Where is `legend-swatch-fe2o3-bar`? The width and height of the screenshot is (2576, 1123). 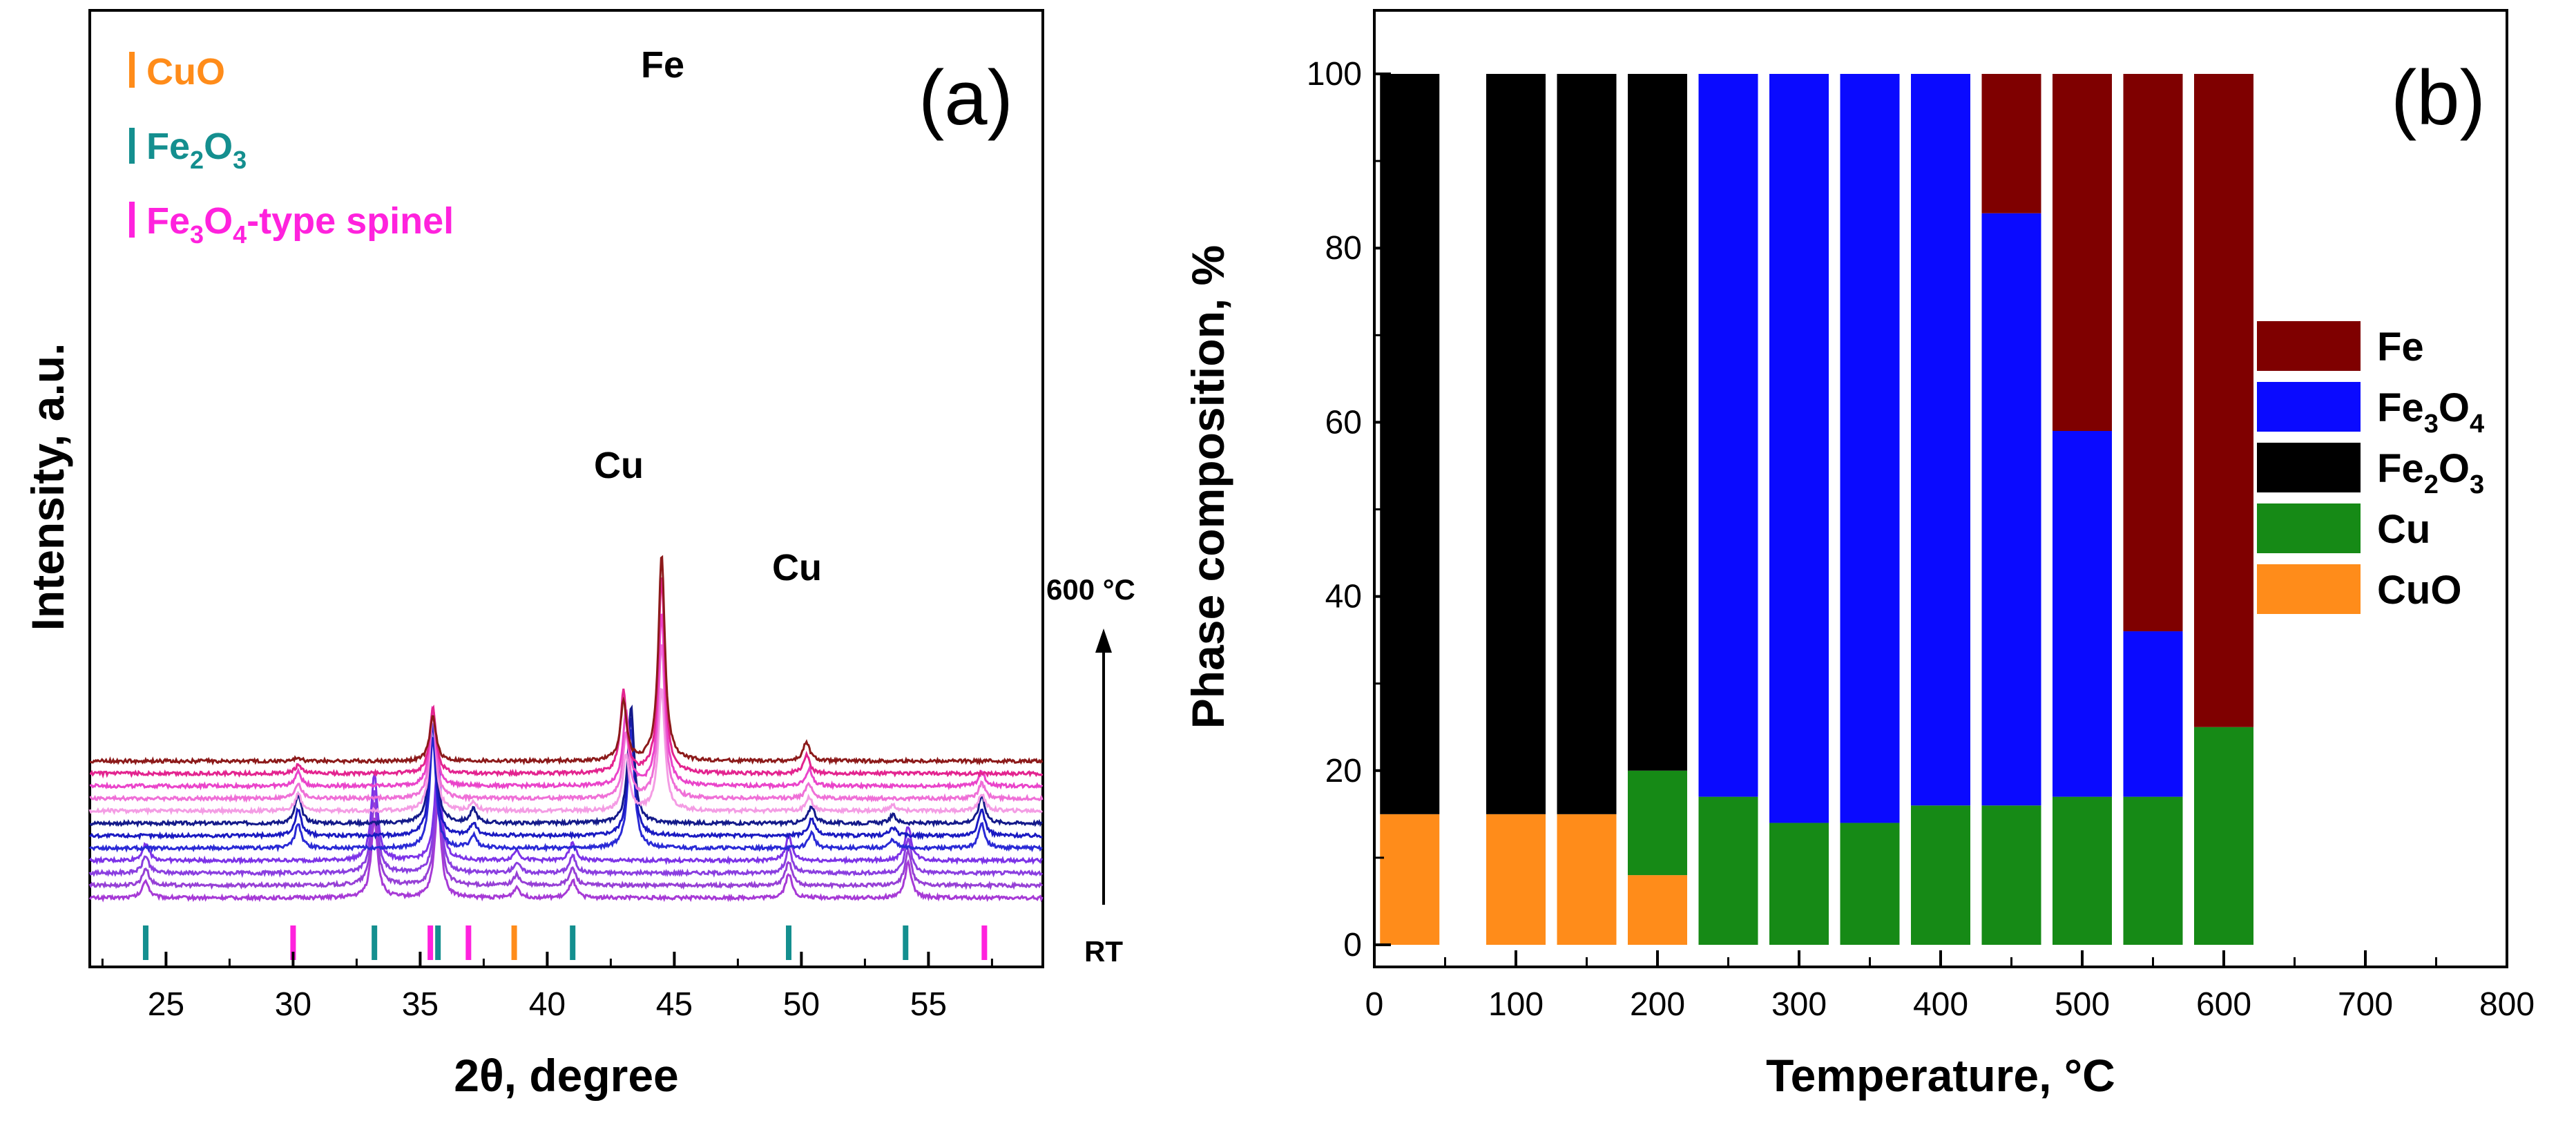
legend-swatch-fe2o3-bar is located at coordinates (2309, 467).